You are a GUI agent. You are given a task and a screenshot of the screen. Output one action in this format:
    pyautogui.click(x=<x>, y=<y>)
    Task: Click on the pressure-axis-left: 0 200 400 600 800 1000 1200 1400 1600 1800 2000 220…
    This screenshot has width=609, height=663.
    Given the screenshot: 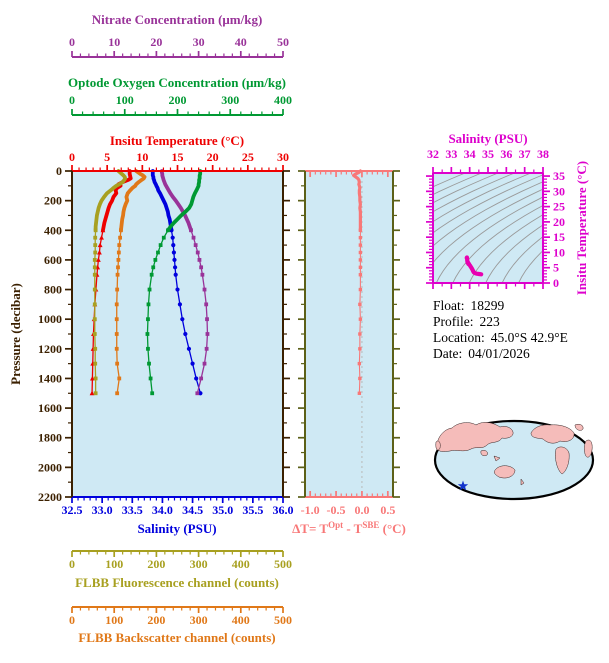 What is the action you would take?
    pyautogui.click(x=55, y=334)
    